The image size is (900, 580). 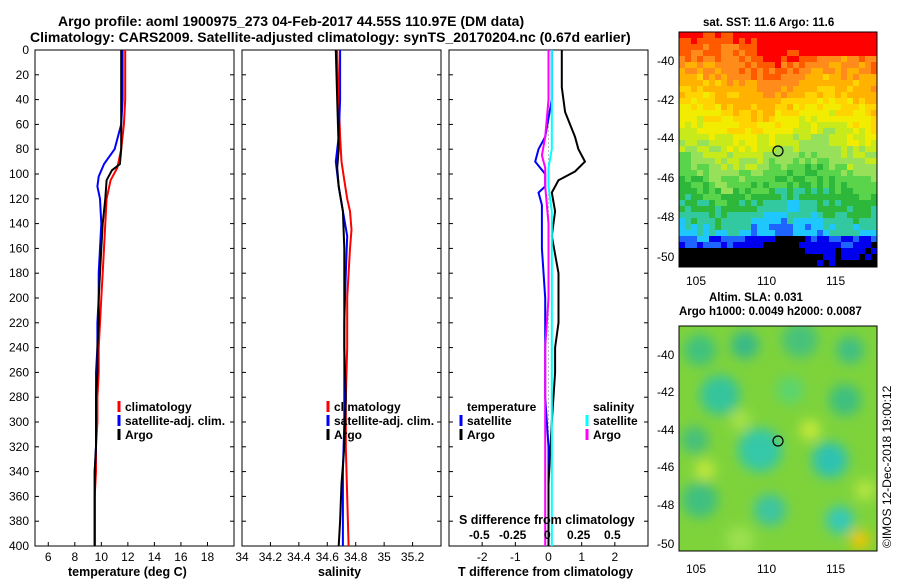 I want to click on imos-watermark: ©IMOS 12-Dec-2018 19:00:12, so click(x=887, y=466).